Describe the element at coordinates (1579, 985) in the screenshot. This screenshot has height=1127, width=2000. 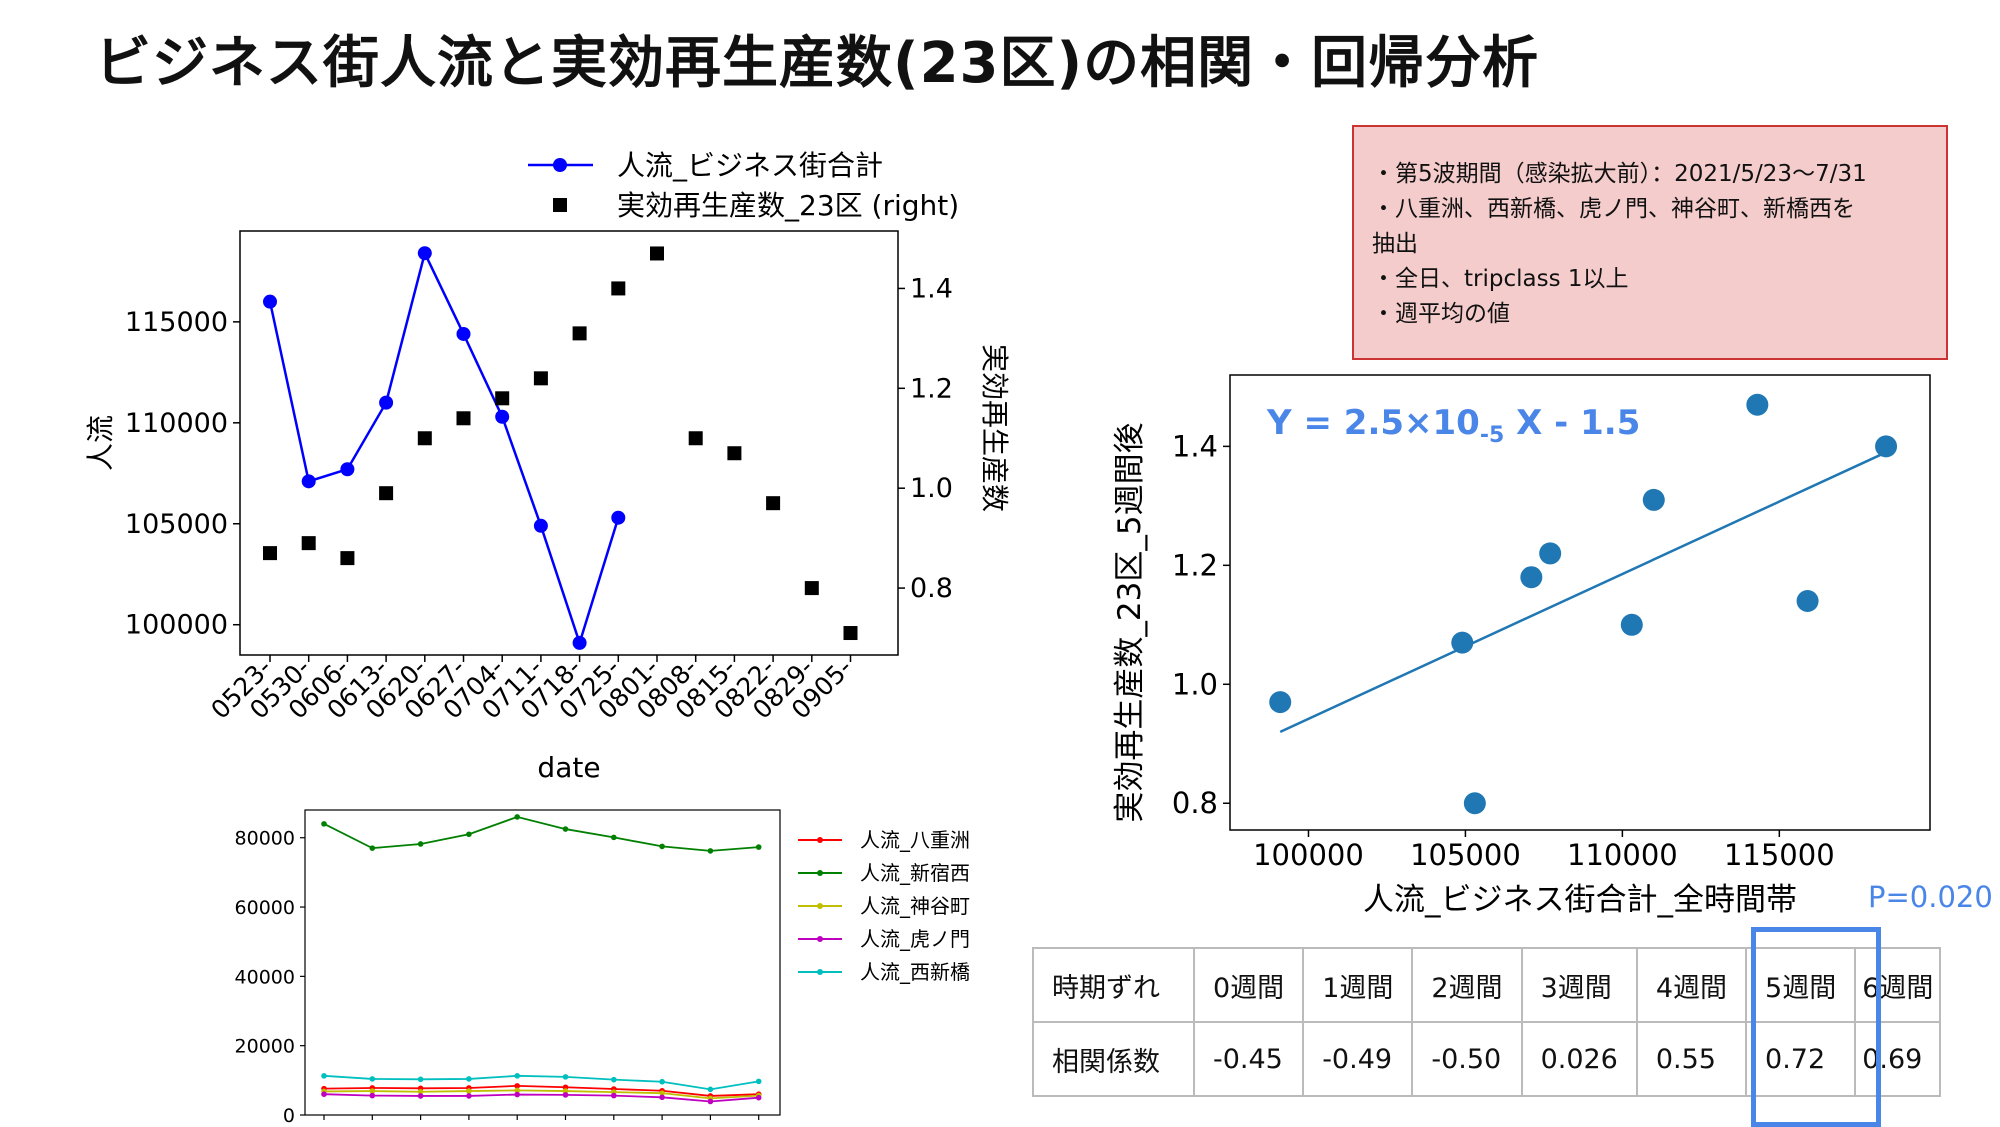
I see `lag-cell: 3週間` at that location.